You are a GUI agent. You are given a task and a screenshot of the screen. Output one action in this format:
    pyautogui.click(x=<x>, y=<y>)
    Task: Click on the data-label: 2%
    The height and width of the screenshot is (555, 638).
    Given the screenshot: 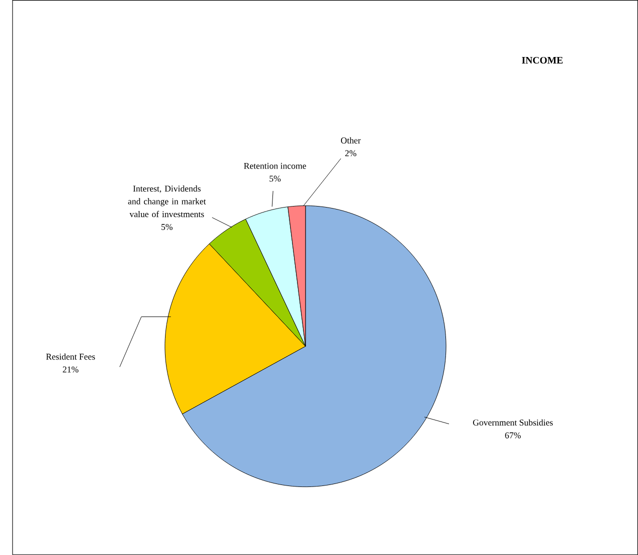 What is the action you would take?
    pyautogui.click(x=350, y=153)
    